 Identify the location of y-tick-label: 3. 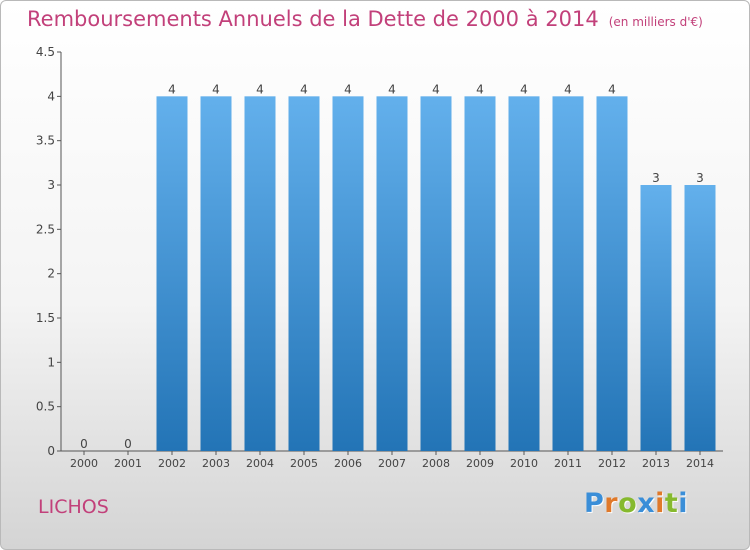
(51, 185).